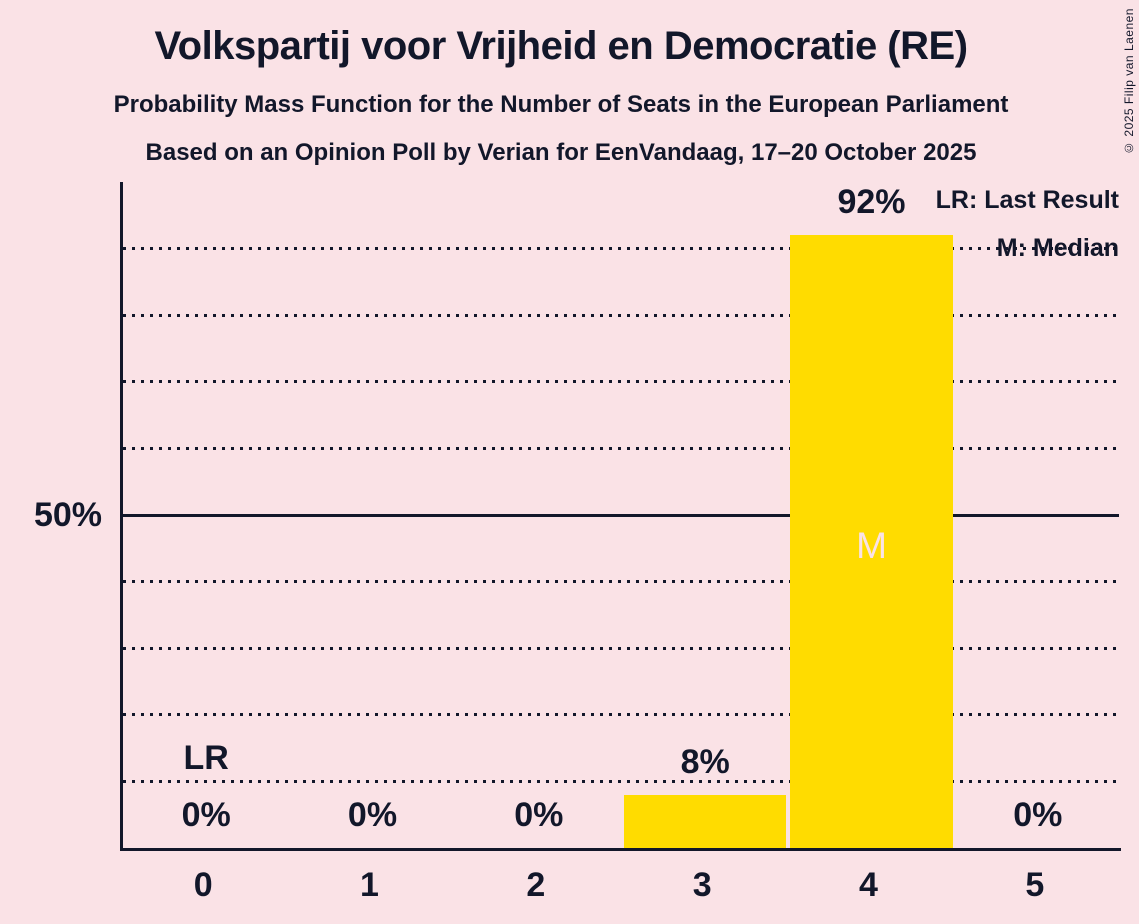  Describe the element at coordinates (539, 815) in the screenshot. I see `value-label-seat-2: 0%` at that location.